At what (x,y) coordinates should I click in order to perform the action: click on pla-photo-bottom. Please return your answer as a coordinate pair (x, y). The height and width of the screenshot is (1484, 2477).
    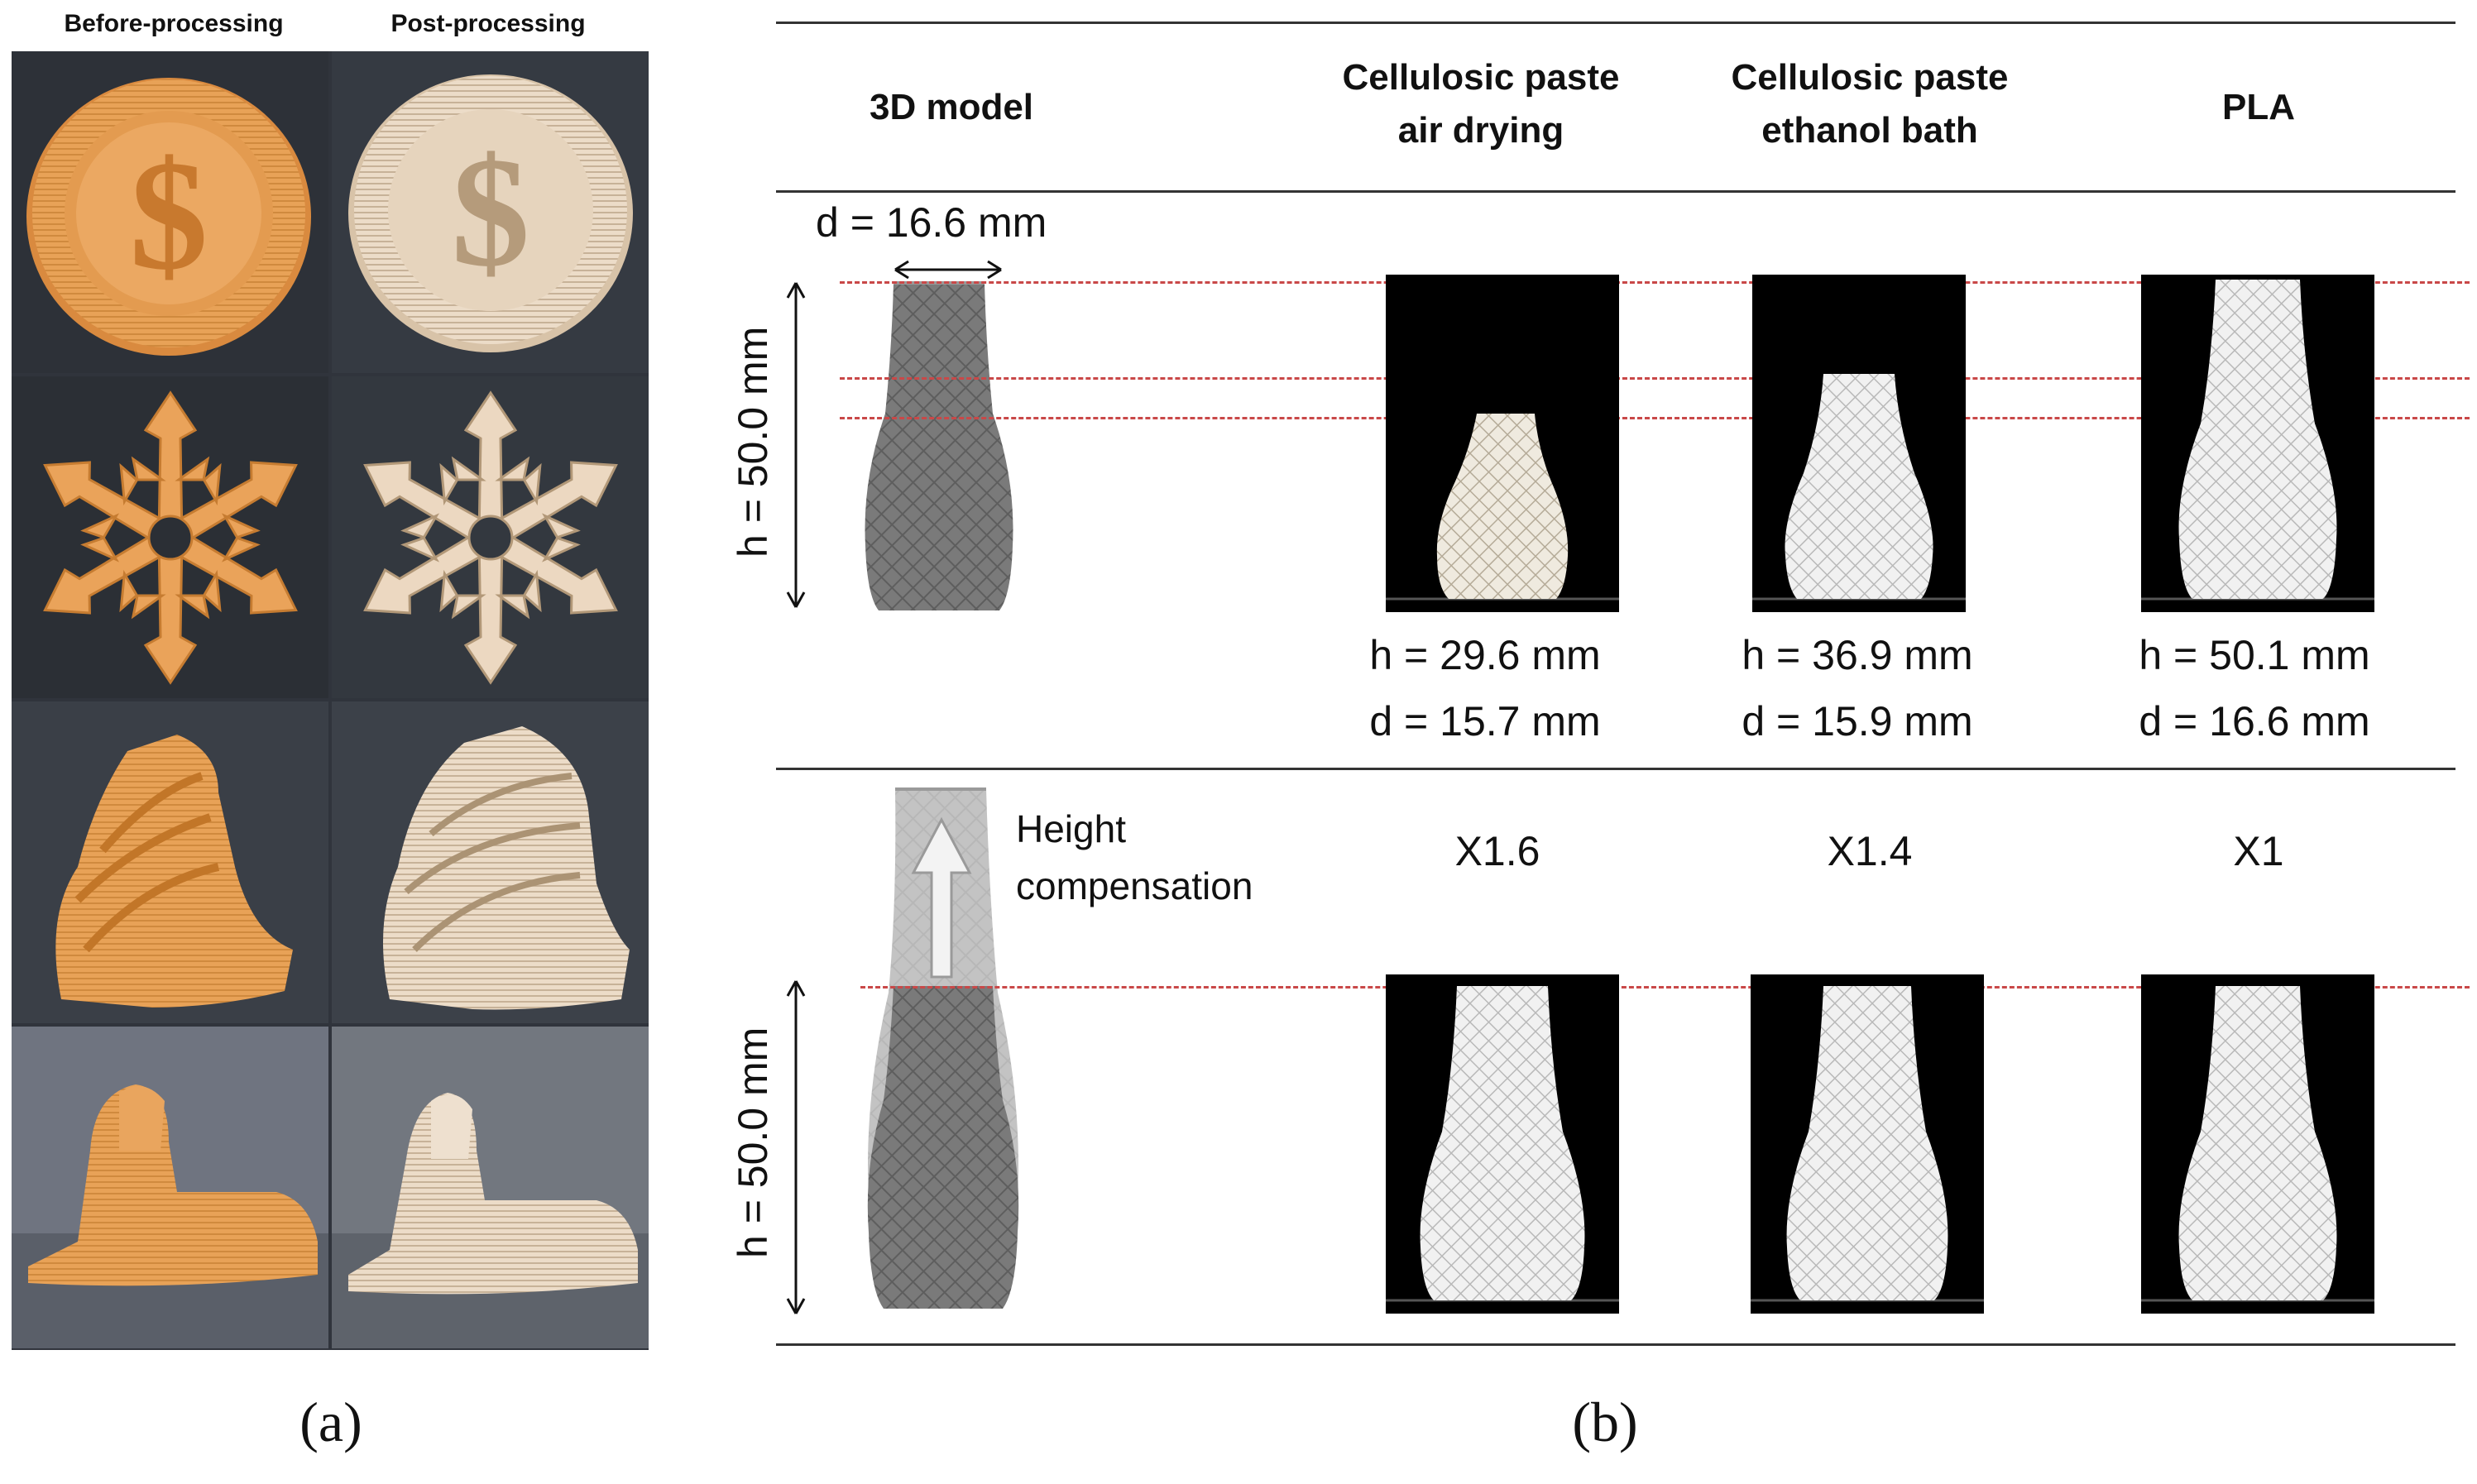
    Looking at the image, I should click on (2257, 1144).